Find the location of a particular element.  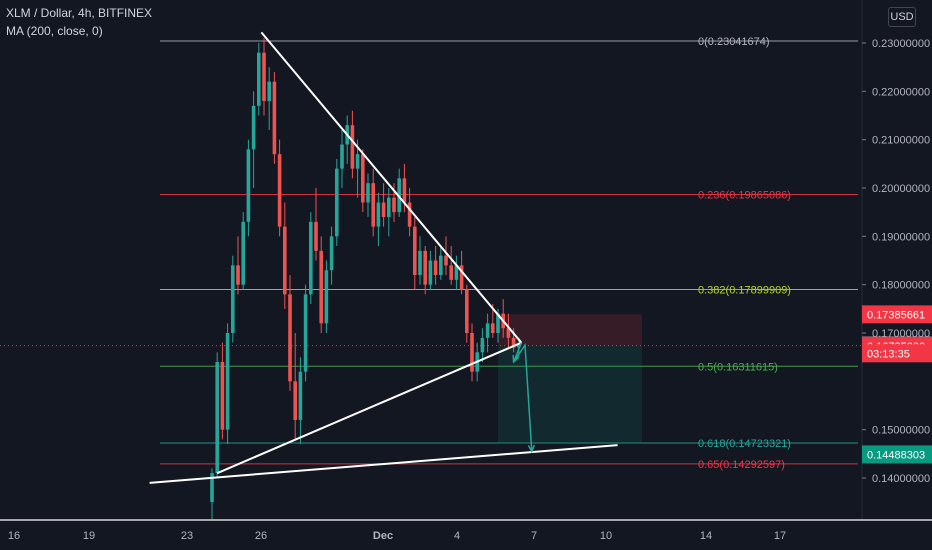

time-tick-label: 16 is located at coordinates (14, 536).